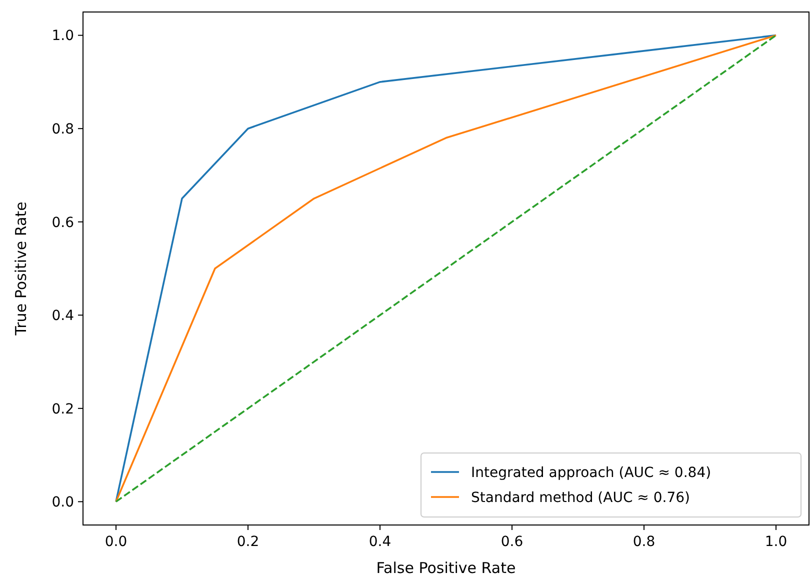  I want to click on x-tick-label: 0.2, so click(248, 542).